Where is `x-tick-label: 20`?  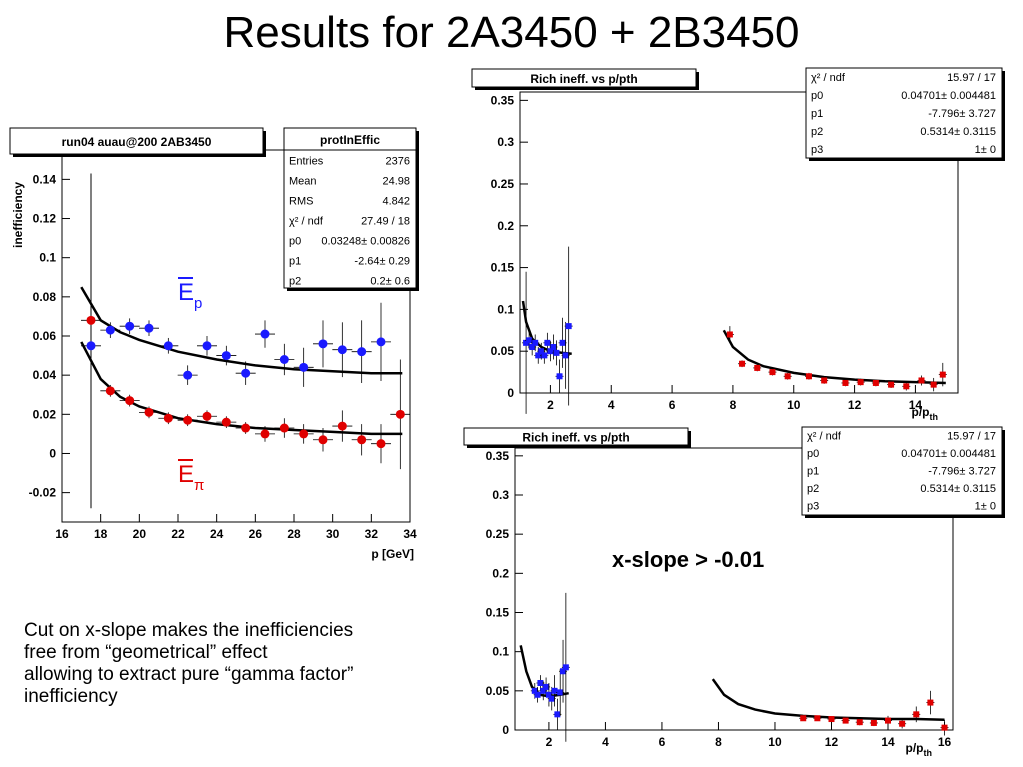 x-tick-label: 20 is located at coordinates (140, 534).